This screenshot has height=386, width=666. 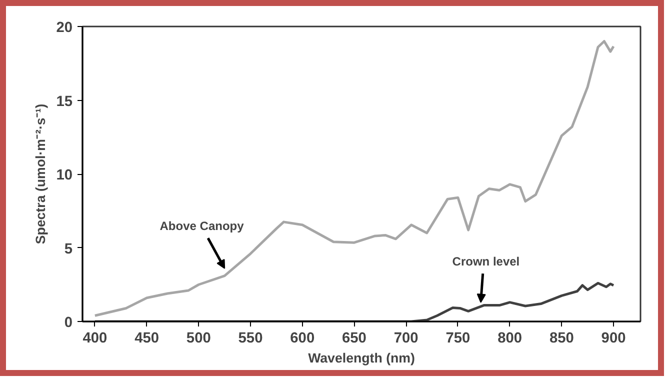 What do you see at coordinates (64, 176) in the screenshot?
I see `y-tick-label: 10` at bounding box center [64, 176].